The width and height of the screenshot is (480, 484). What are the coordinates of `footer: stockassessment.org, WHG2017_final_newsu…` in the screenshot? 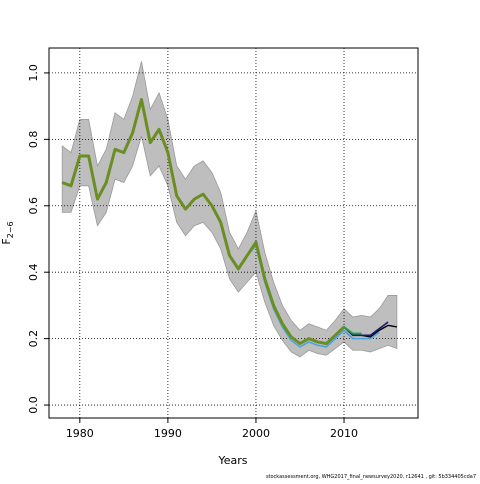 It's located at (371, 477).